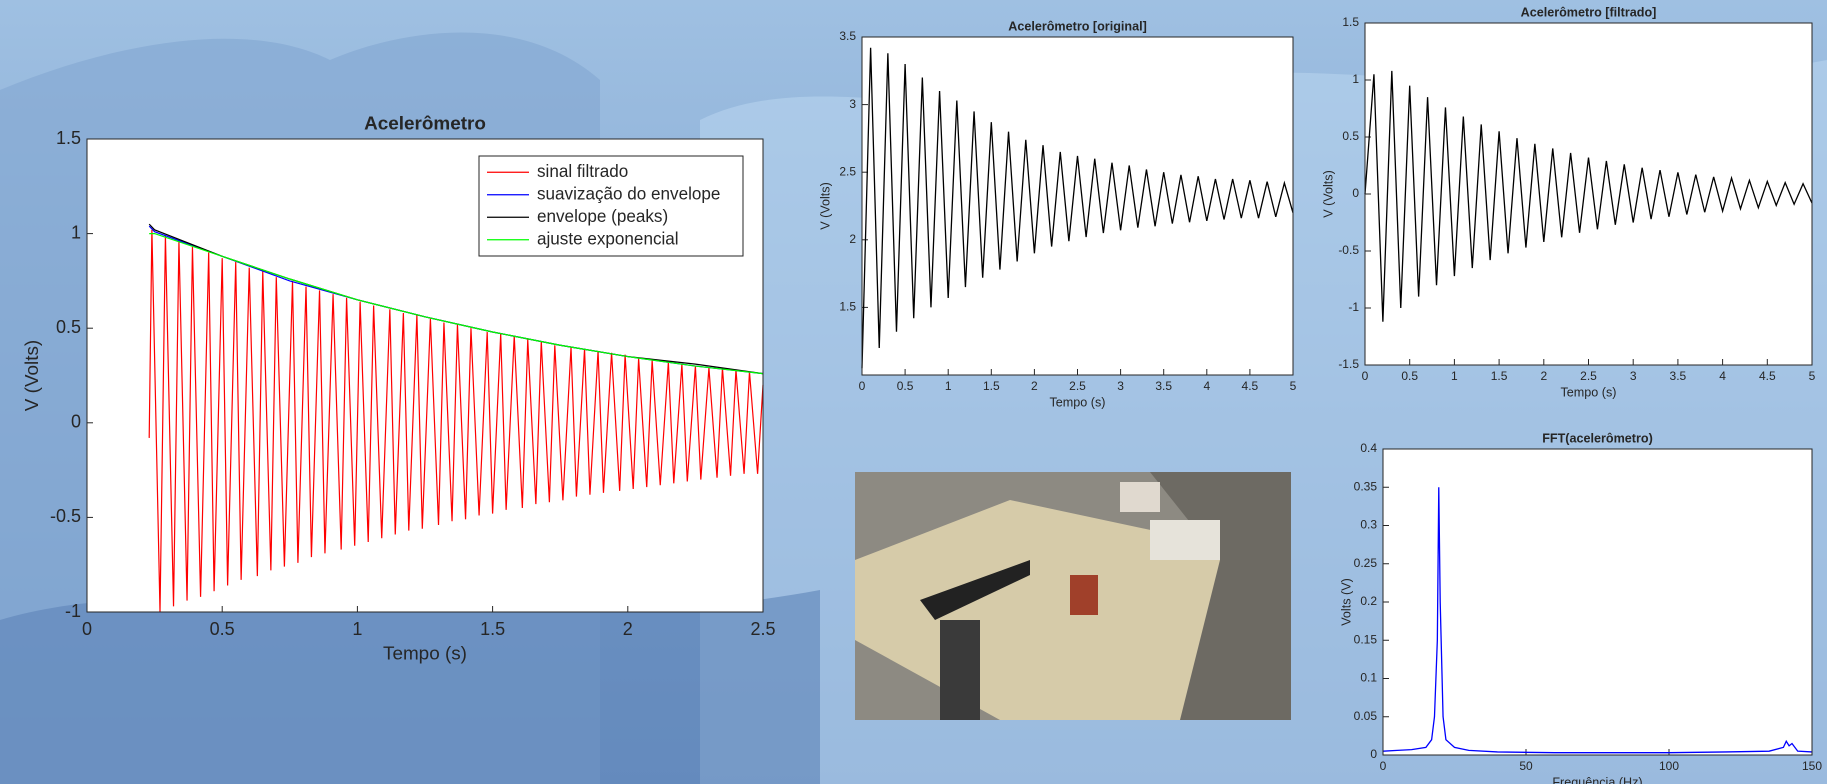 The height and width of the screenshot is (784, 1827). I want to click on x-tick-label: 100, so click(1669, 766).